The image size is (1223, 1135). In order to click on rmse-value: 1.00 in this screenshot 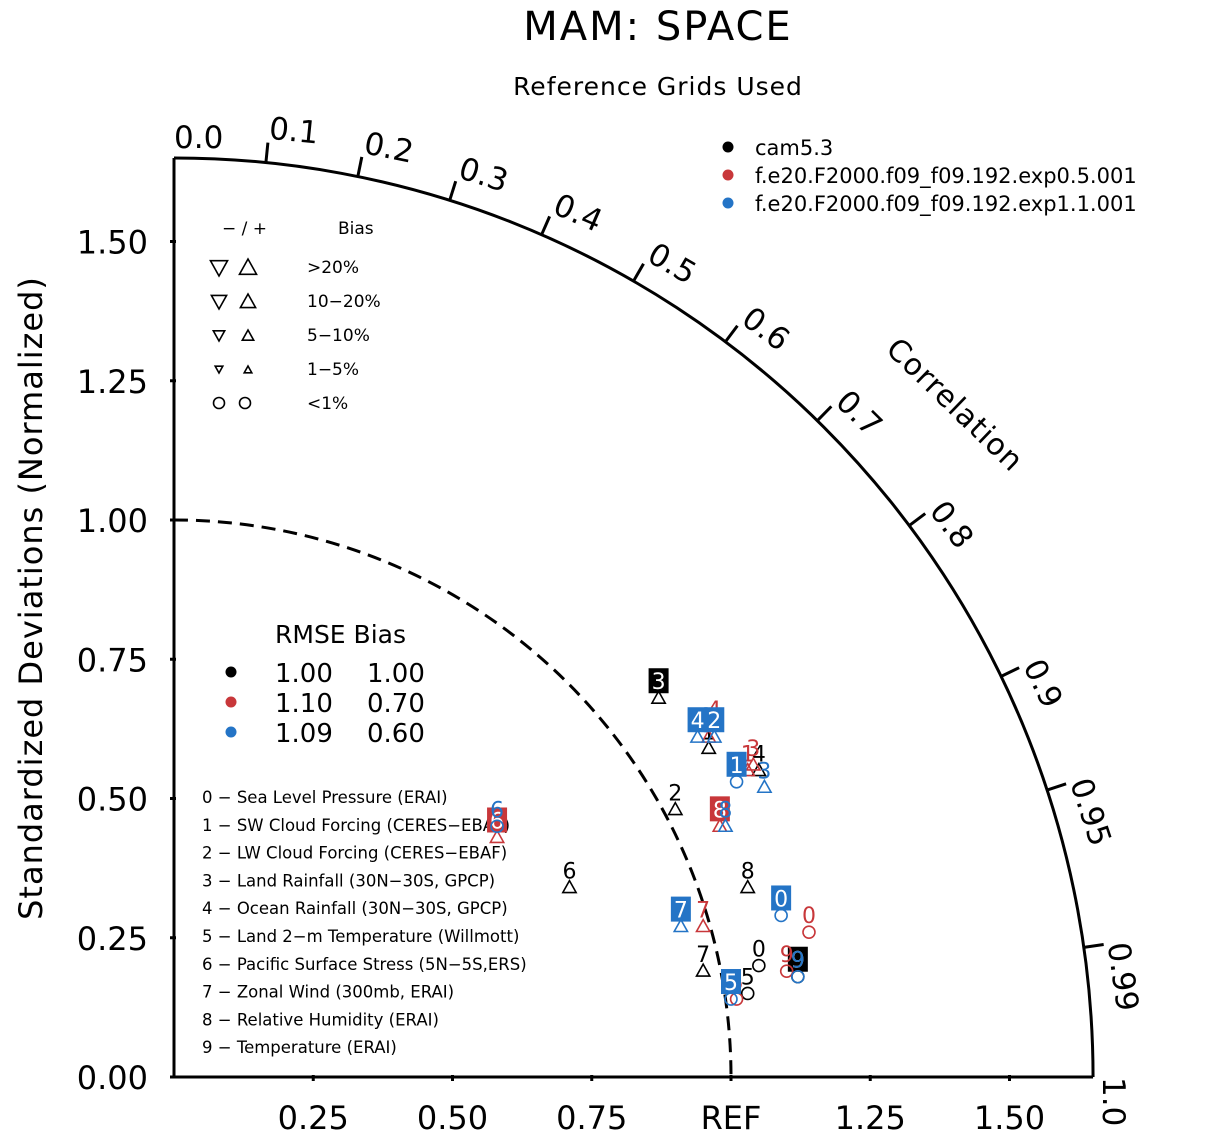, I will do `click(304, 674)`.